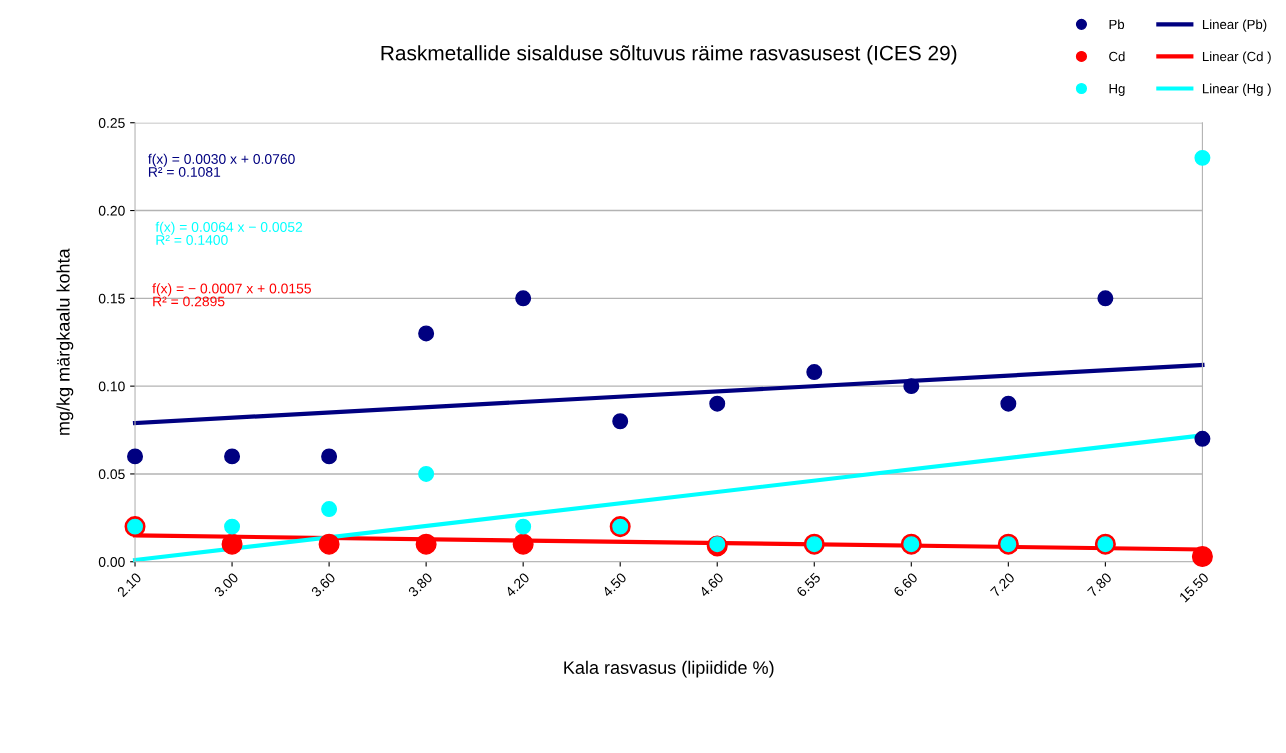  What do you see at coordinates (1234, 25) in the screenshot?
I see `legend-label: Linear (Pb)` at bounding box center [1234, 25].